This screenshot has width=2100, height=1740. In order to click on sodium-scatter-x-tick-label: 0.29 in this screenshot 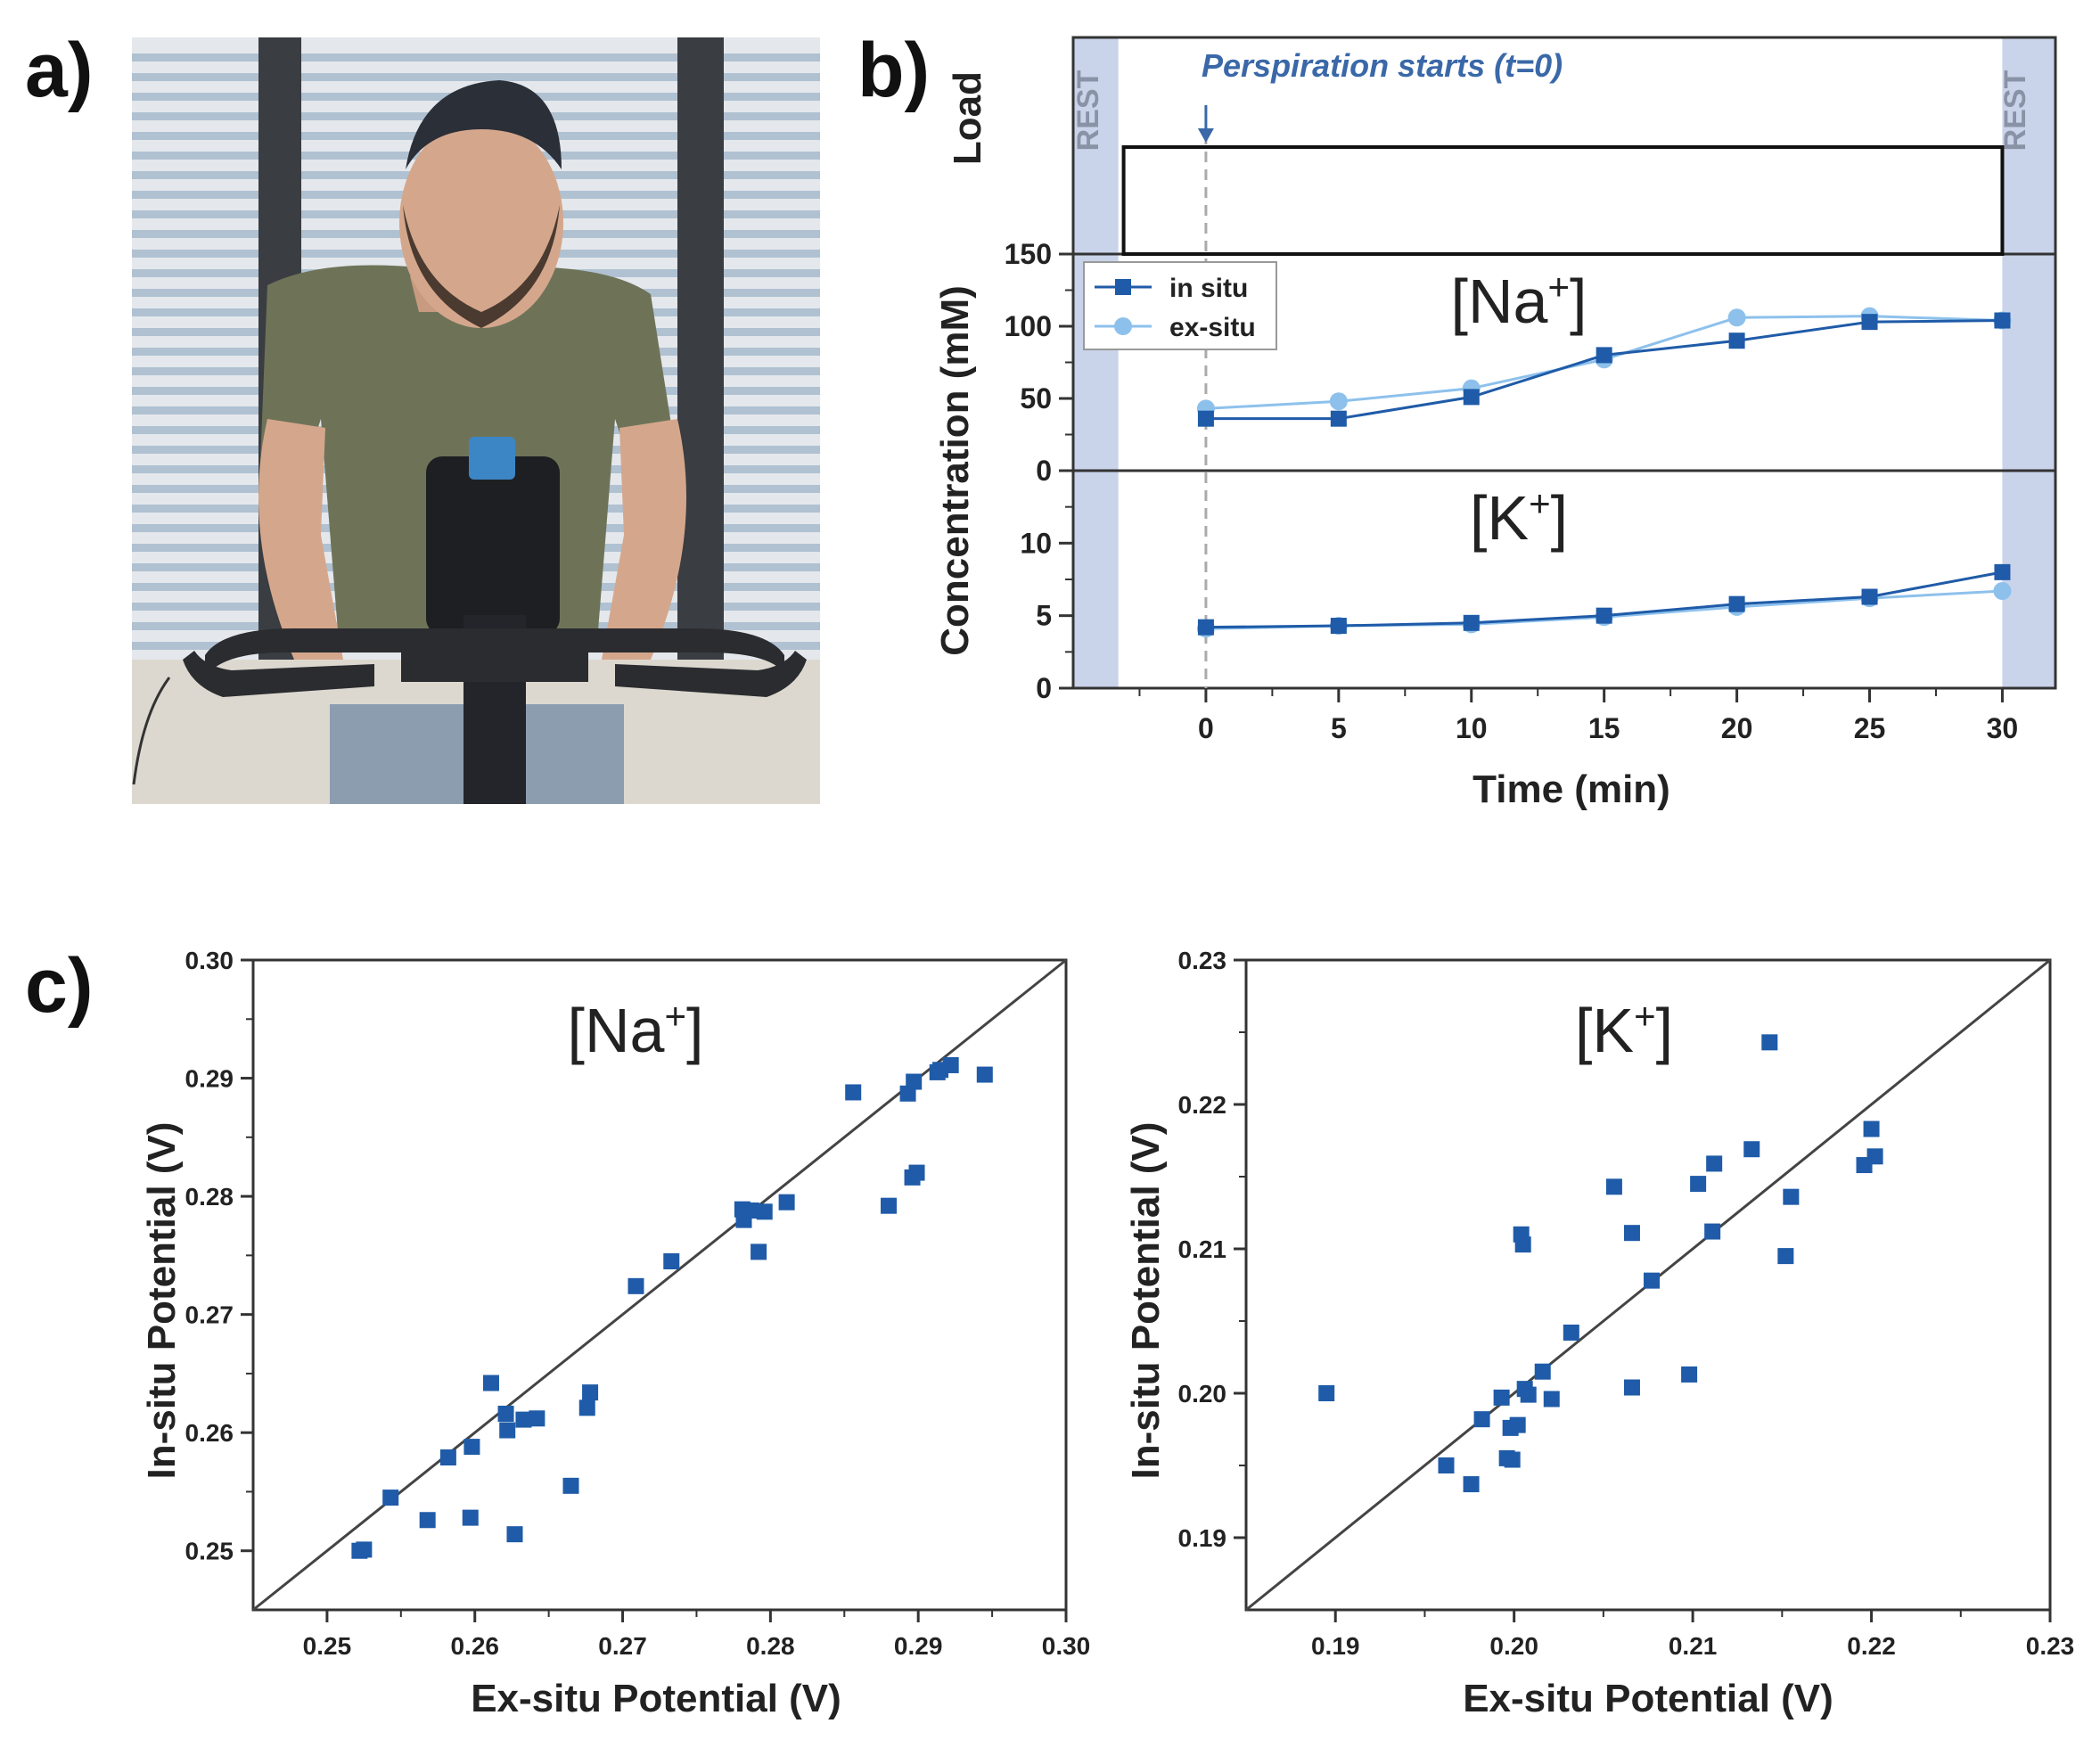, I will do `click(919, 1646)`.